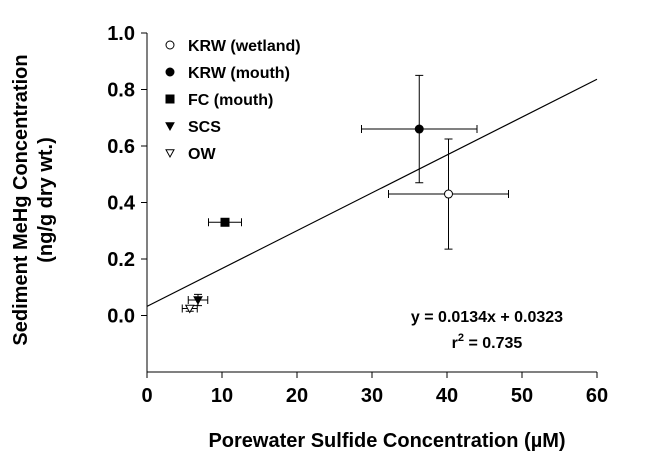  What do you see at coordinates (121, 34) in the screenshot?
I see `y-tick-label: 1.0` at bounding box center [121, 34].